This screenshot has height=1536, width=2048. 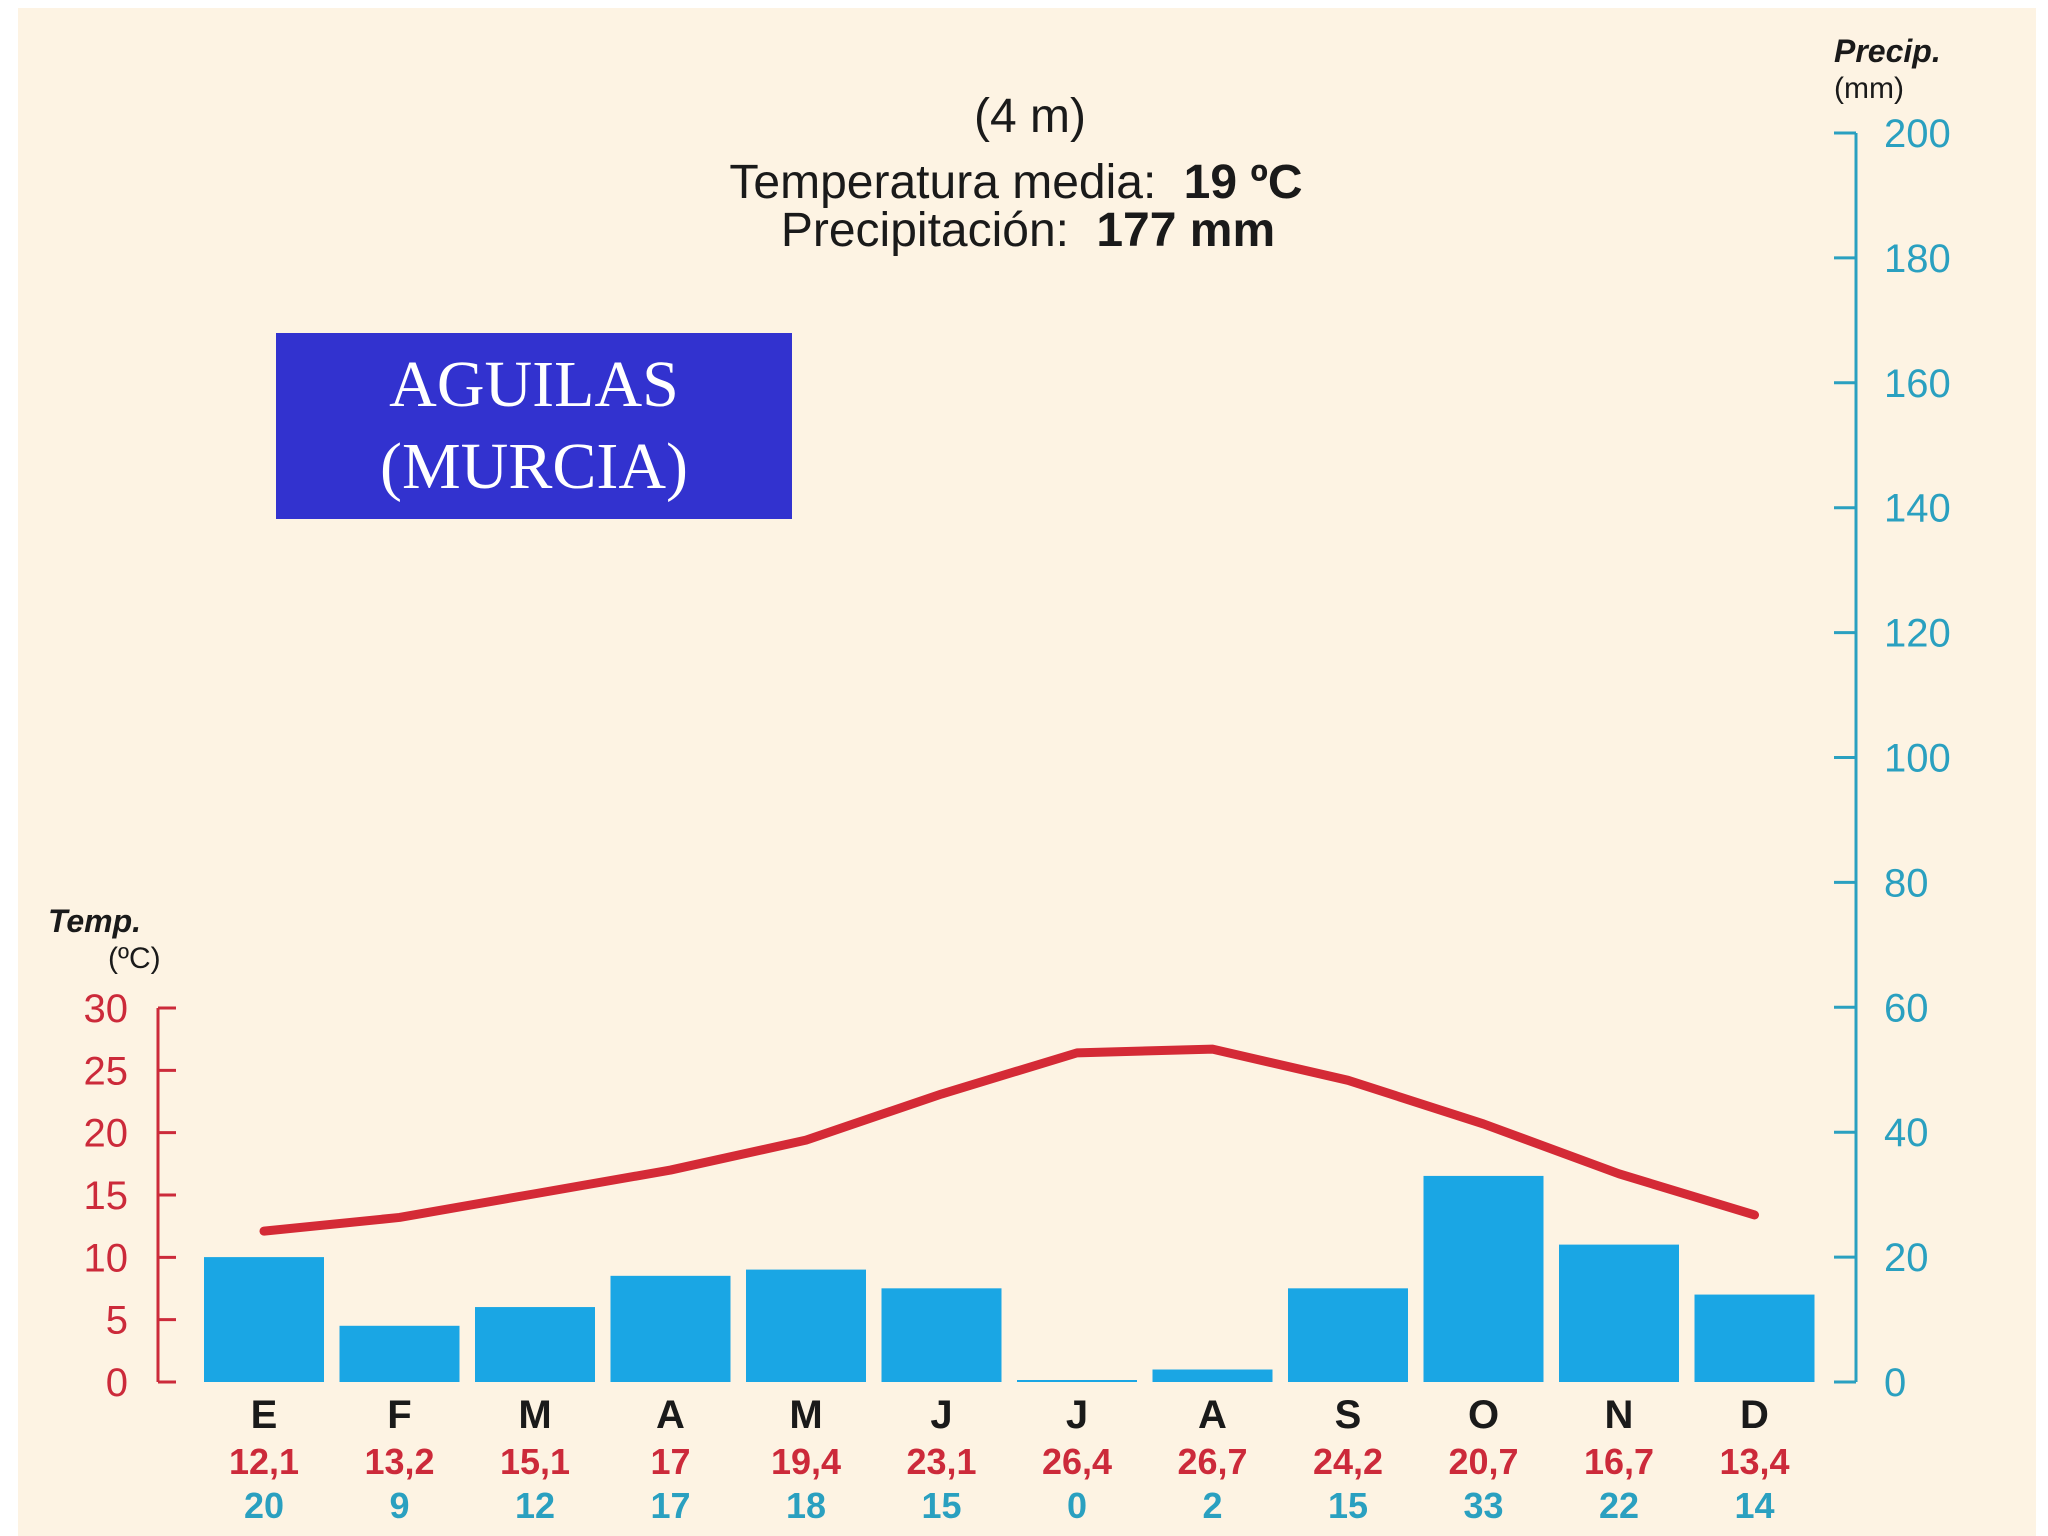 I want to click on mean-temperature-label: Temperatura media:, so click(x=942, y=182).